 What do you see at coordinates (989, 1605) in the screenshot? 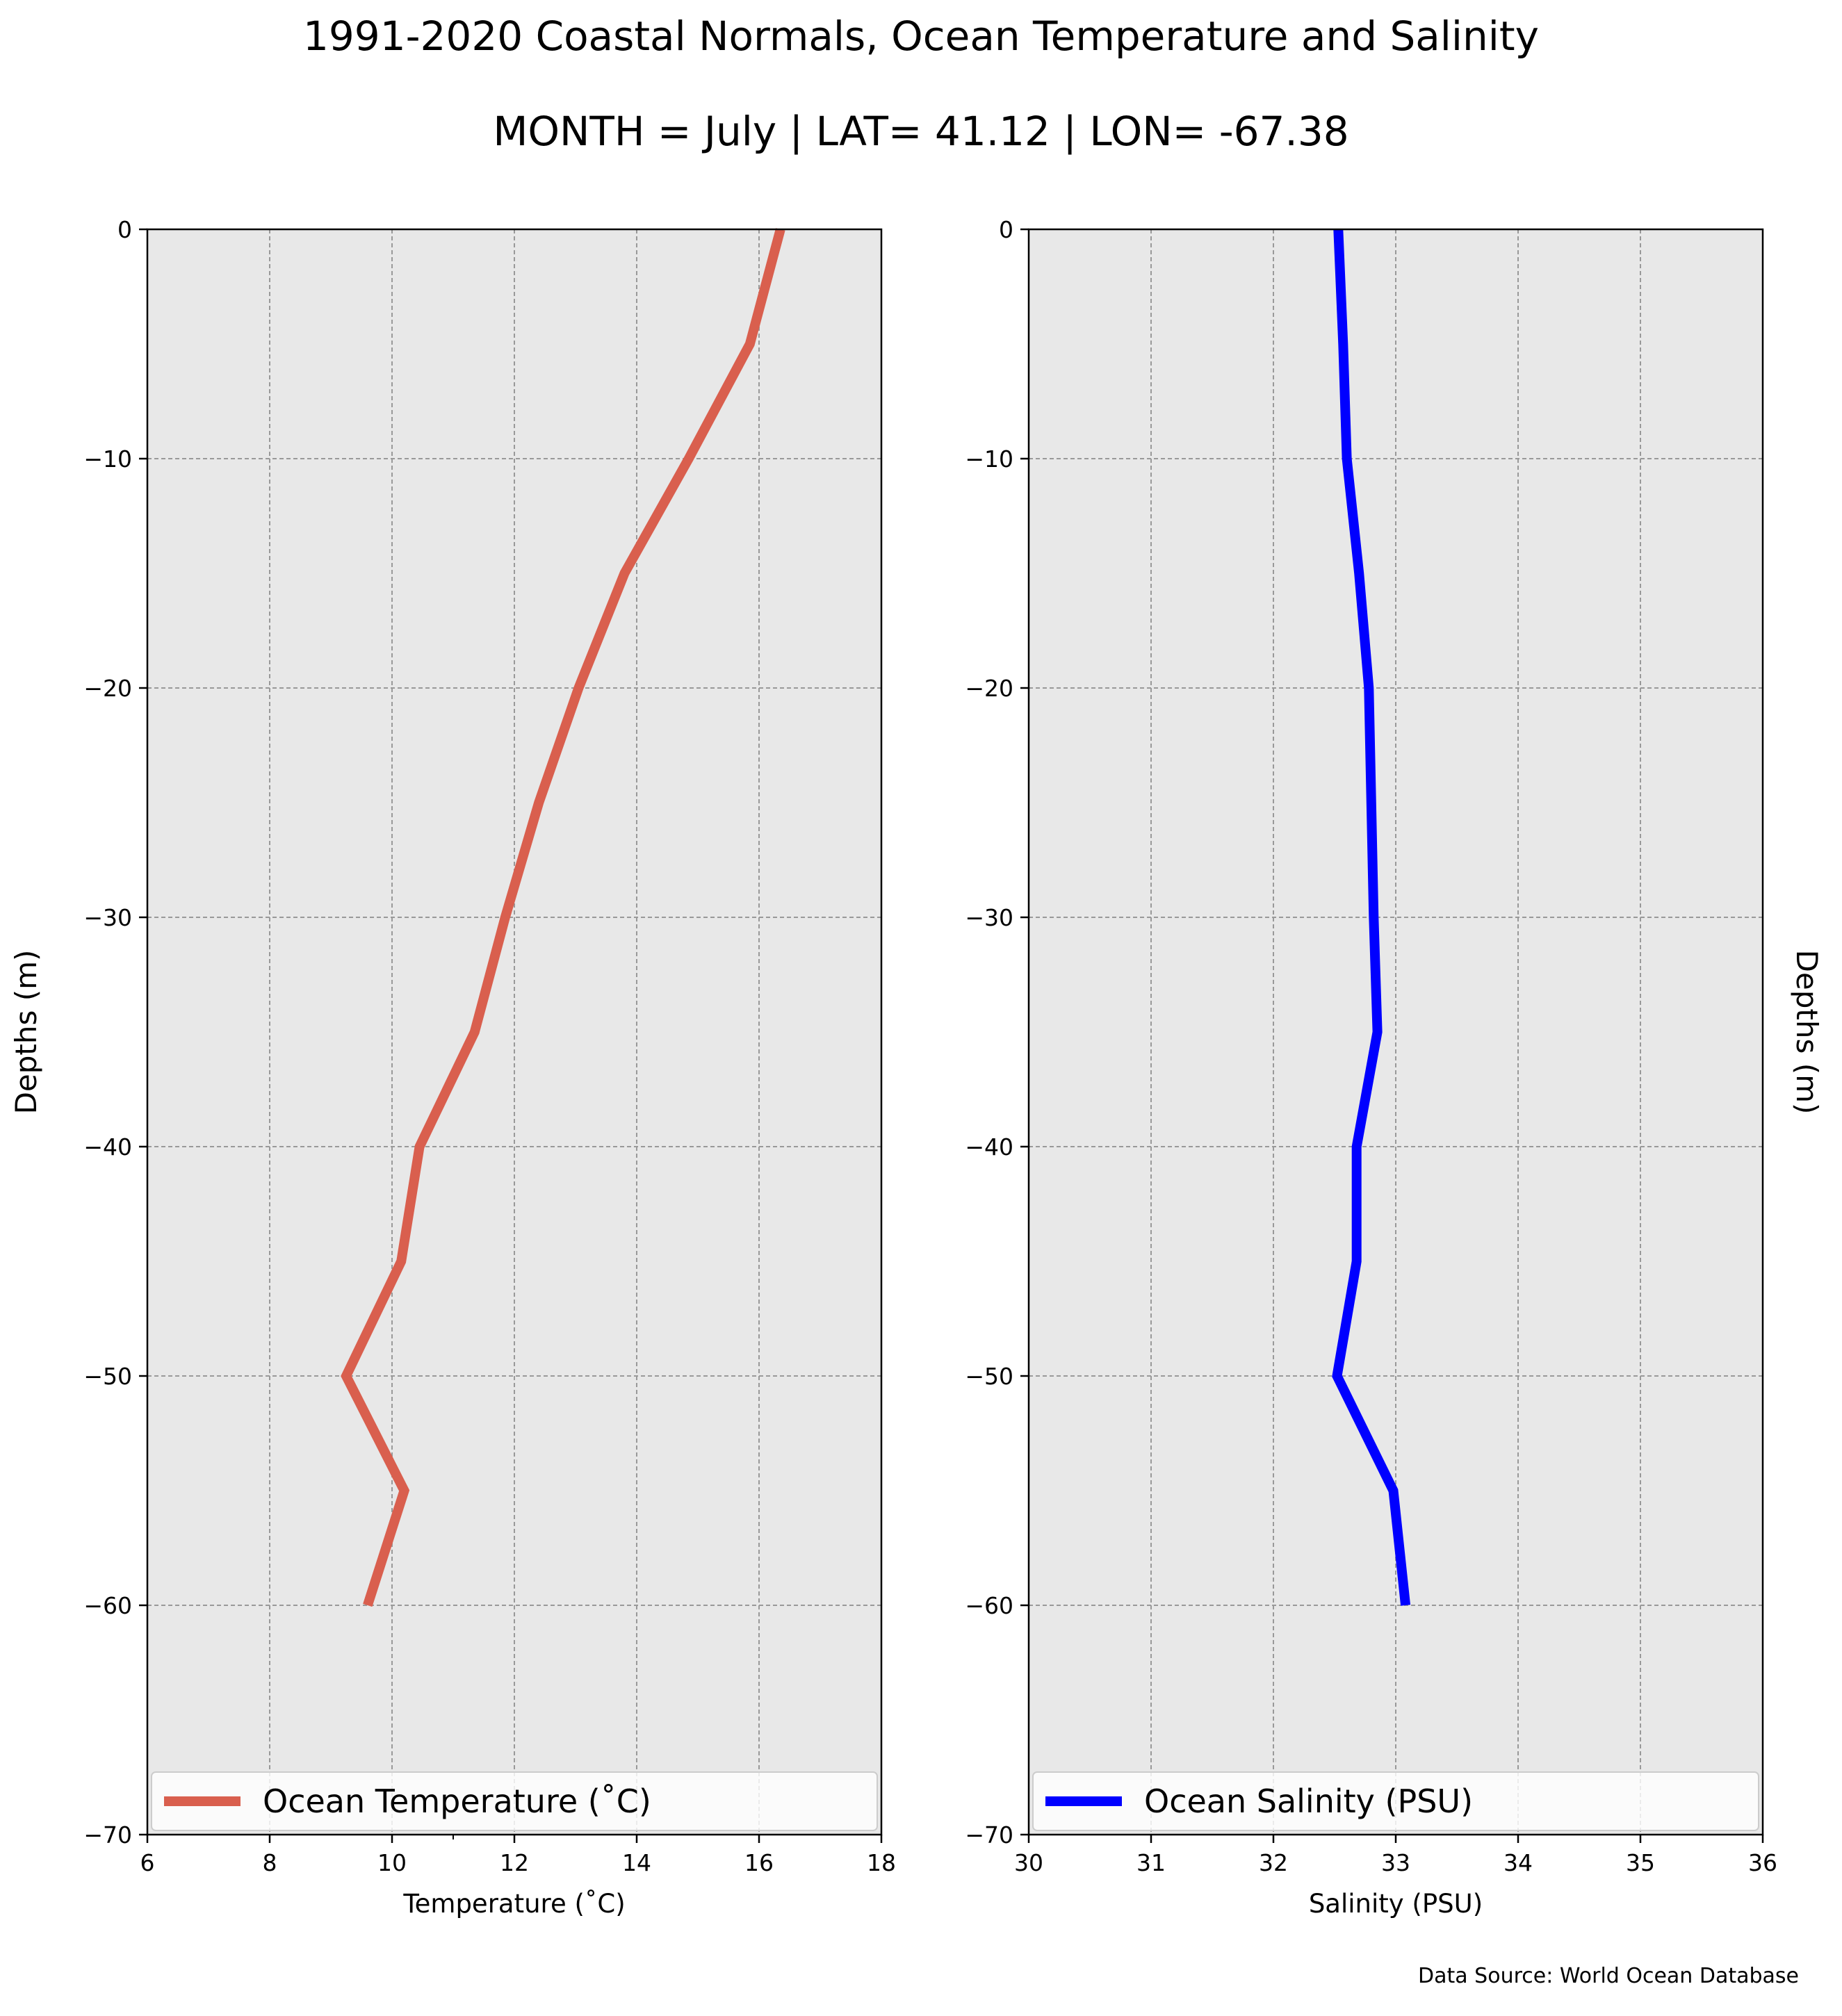
I see `salinity-y-tick-label: −60` at bounding box center [989, 1605].